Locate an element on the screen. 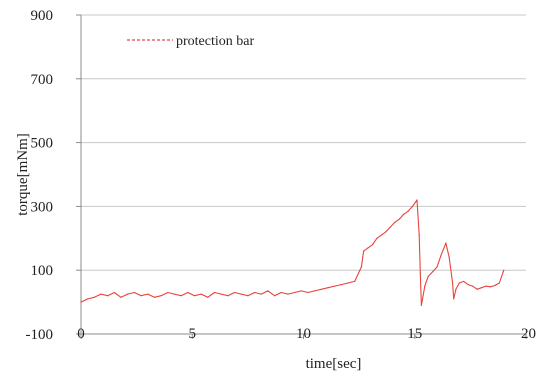 This screenshot has width=536, height=374. y-tick-label: 500 is located at coordinates (42, 144).